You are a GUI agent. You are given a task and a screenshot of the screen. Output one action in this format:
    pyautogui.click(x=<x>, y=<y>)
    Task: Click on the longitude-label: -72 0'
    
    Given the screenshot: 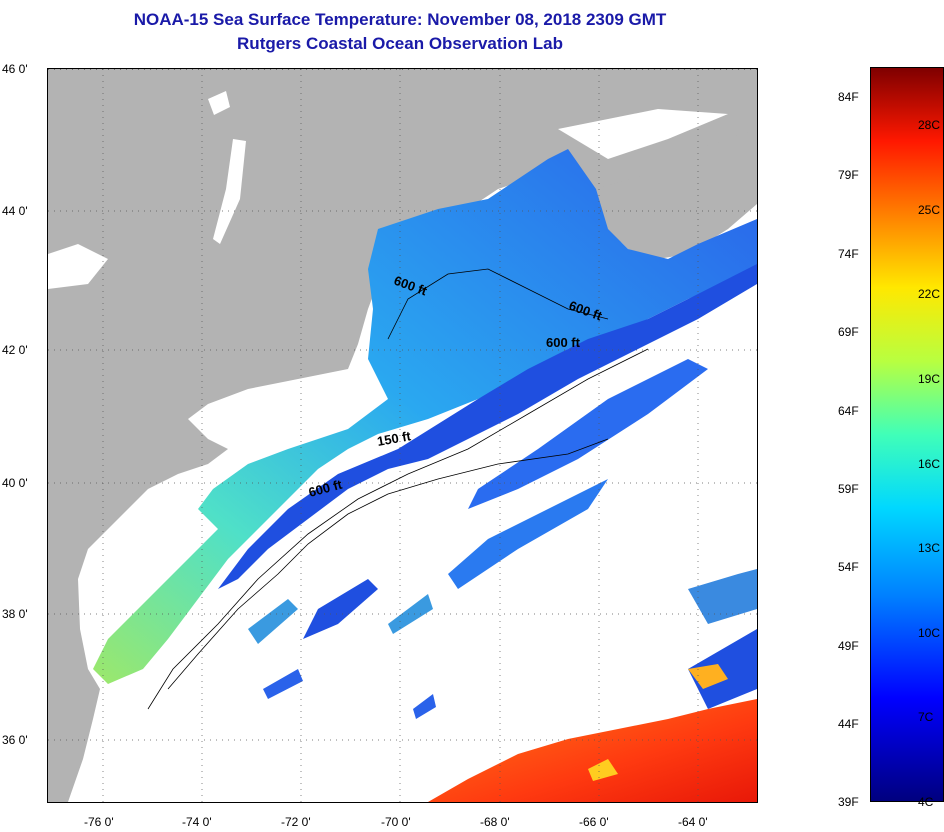 What is the action you would take?
    pyautogui.click(x=296, y=822)
    